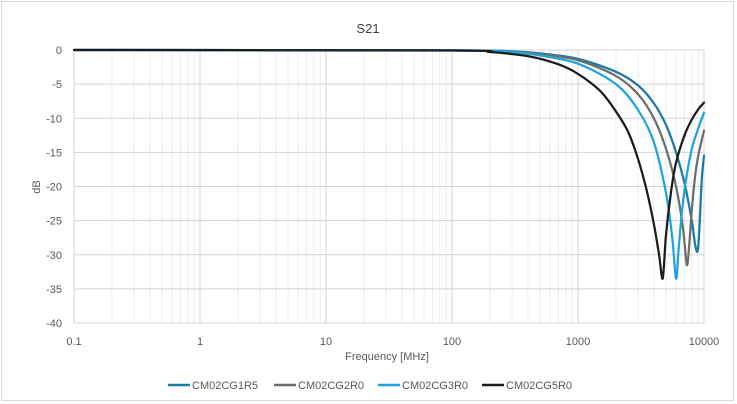  What do you see at coordinates (73, 342) in the screenshot?
I see `x-tick-label: 0.1` at bounding box center [73, 342].